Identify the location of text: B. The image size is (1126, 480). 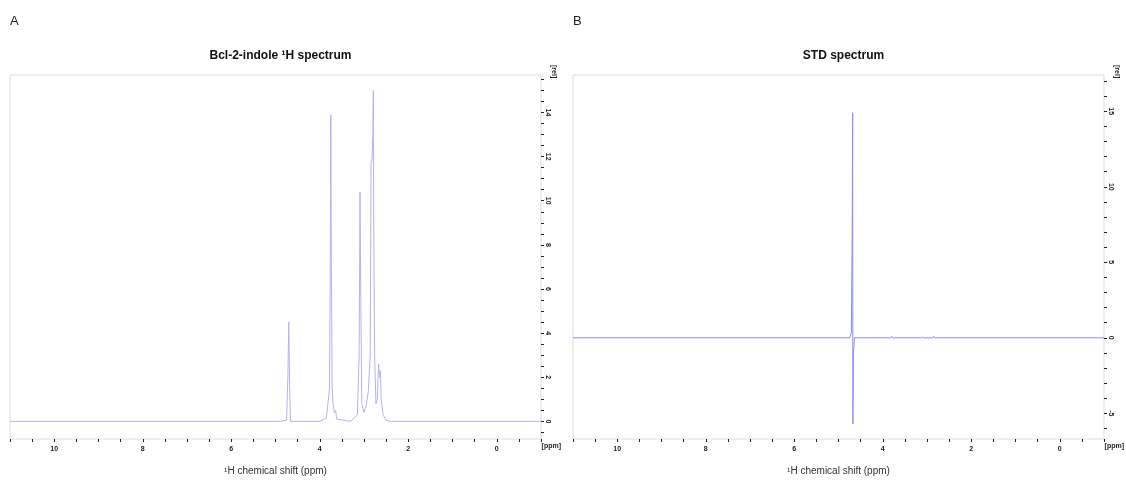
(577, 20).